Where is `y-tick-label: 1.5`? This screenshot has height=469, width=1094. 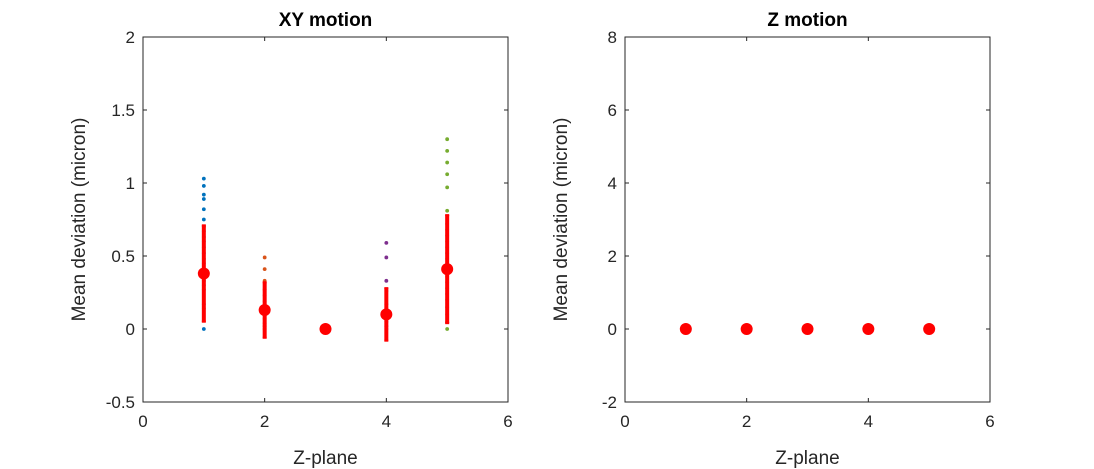 y-tick-label: 1.5 is located at coordinates (123, 110).